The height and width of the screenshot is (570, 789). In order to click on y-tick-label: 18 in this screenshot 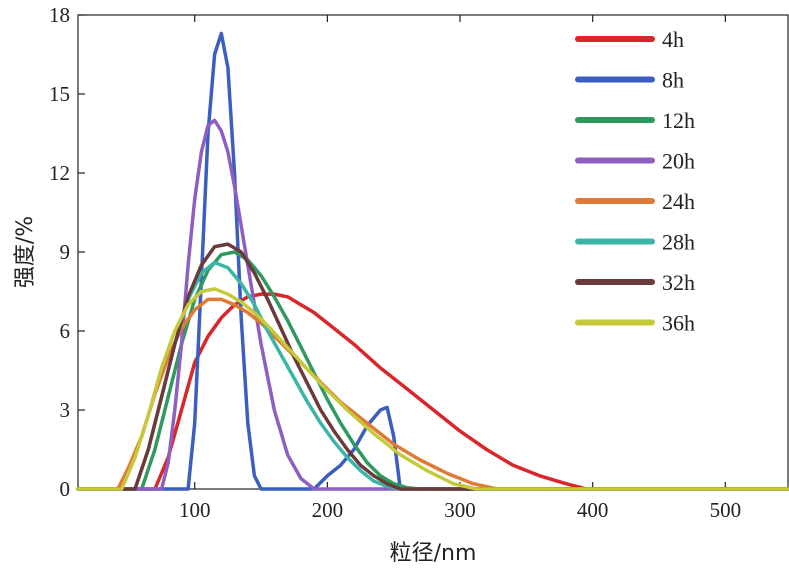, I will do `click(59, 15)`.